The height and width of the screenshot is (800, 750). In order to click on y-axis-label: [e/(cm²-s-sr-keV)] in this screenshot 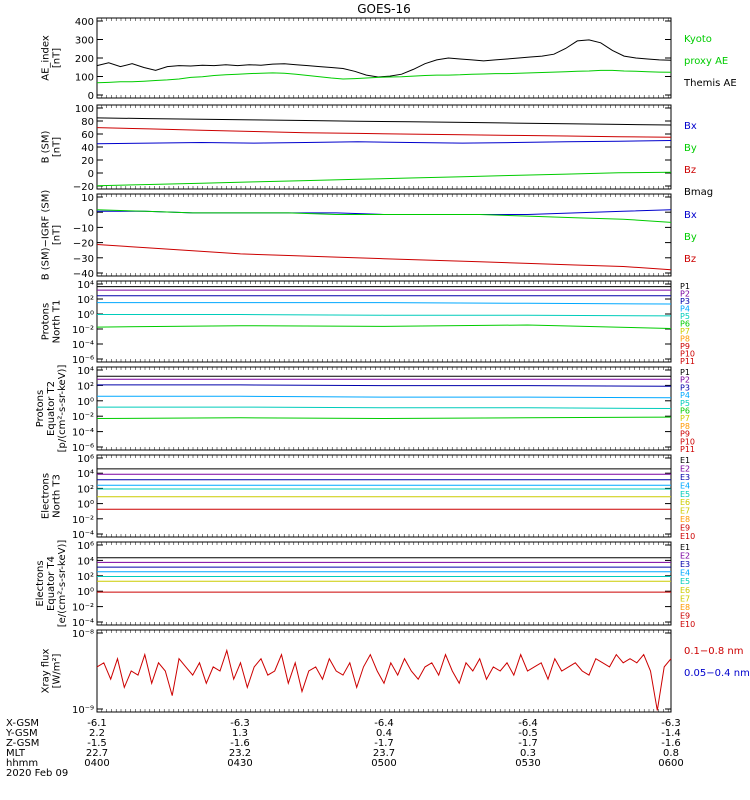, I will do `click(62, 584)`.